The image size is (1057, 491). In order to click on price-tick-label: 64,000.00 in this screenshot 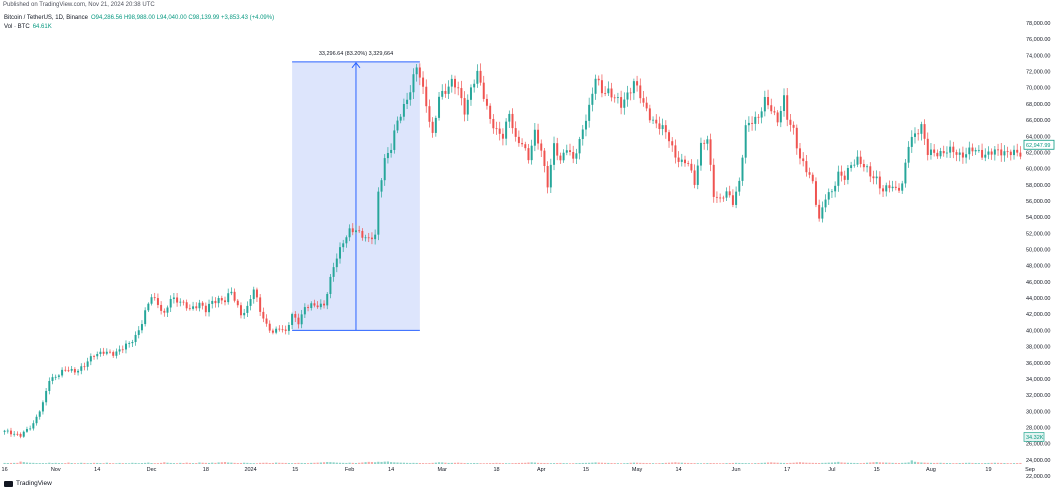, I will do `click(1038, 137)`.